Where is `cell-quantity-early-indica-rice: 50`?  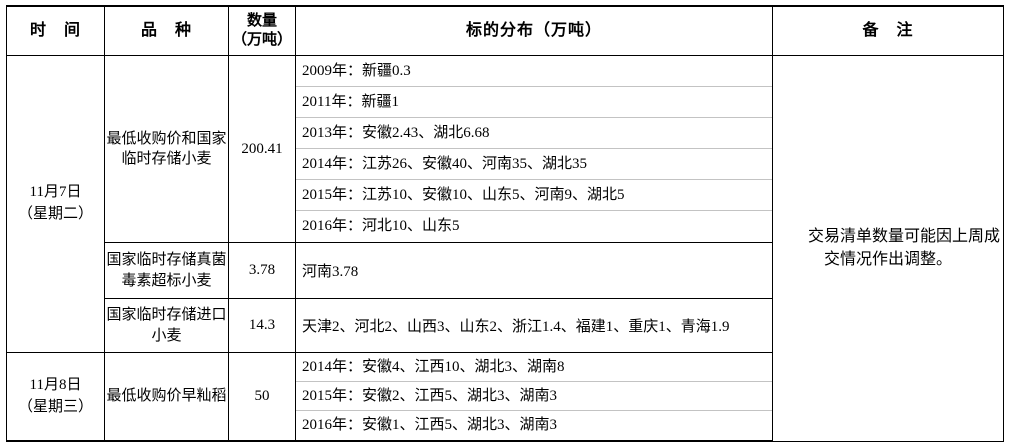 cell-quantity-early-indica-rice: 50 is located at coordinates (262, 397).